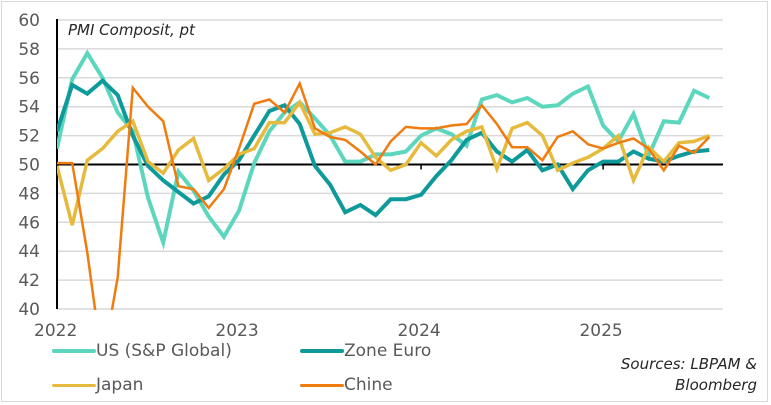 The width and height of the screenshot is (771, 405). What do you see at coordinates (688, 364) in the screenshot?
I see `source-line-1: Sources: LBPAM &` at bounding box center [688, 364].